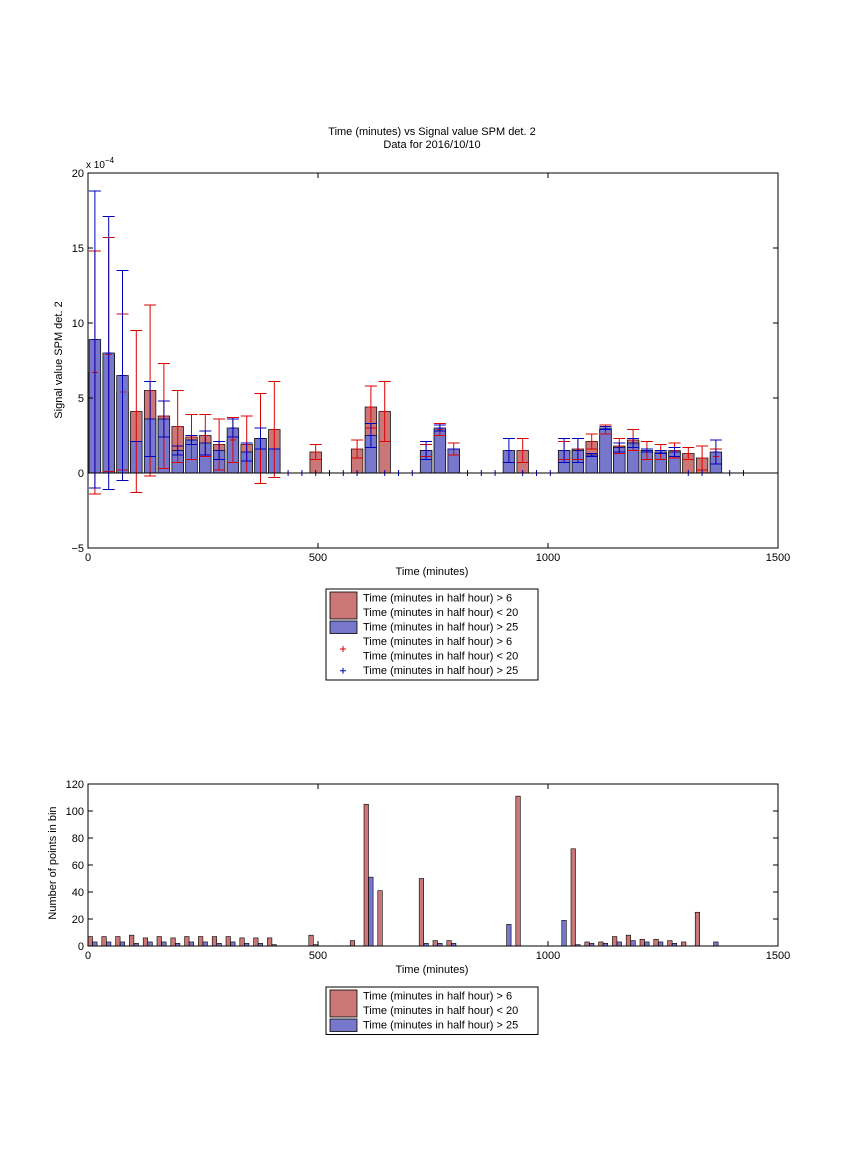 The height and width of the screenshot is (1152, 864). I want to click on chart1-y-tick-label: 5, so click(81, 399).